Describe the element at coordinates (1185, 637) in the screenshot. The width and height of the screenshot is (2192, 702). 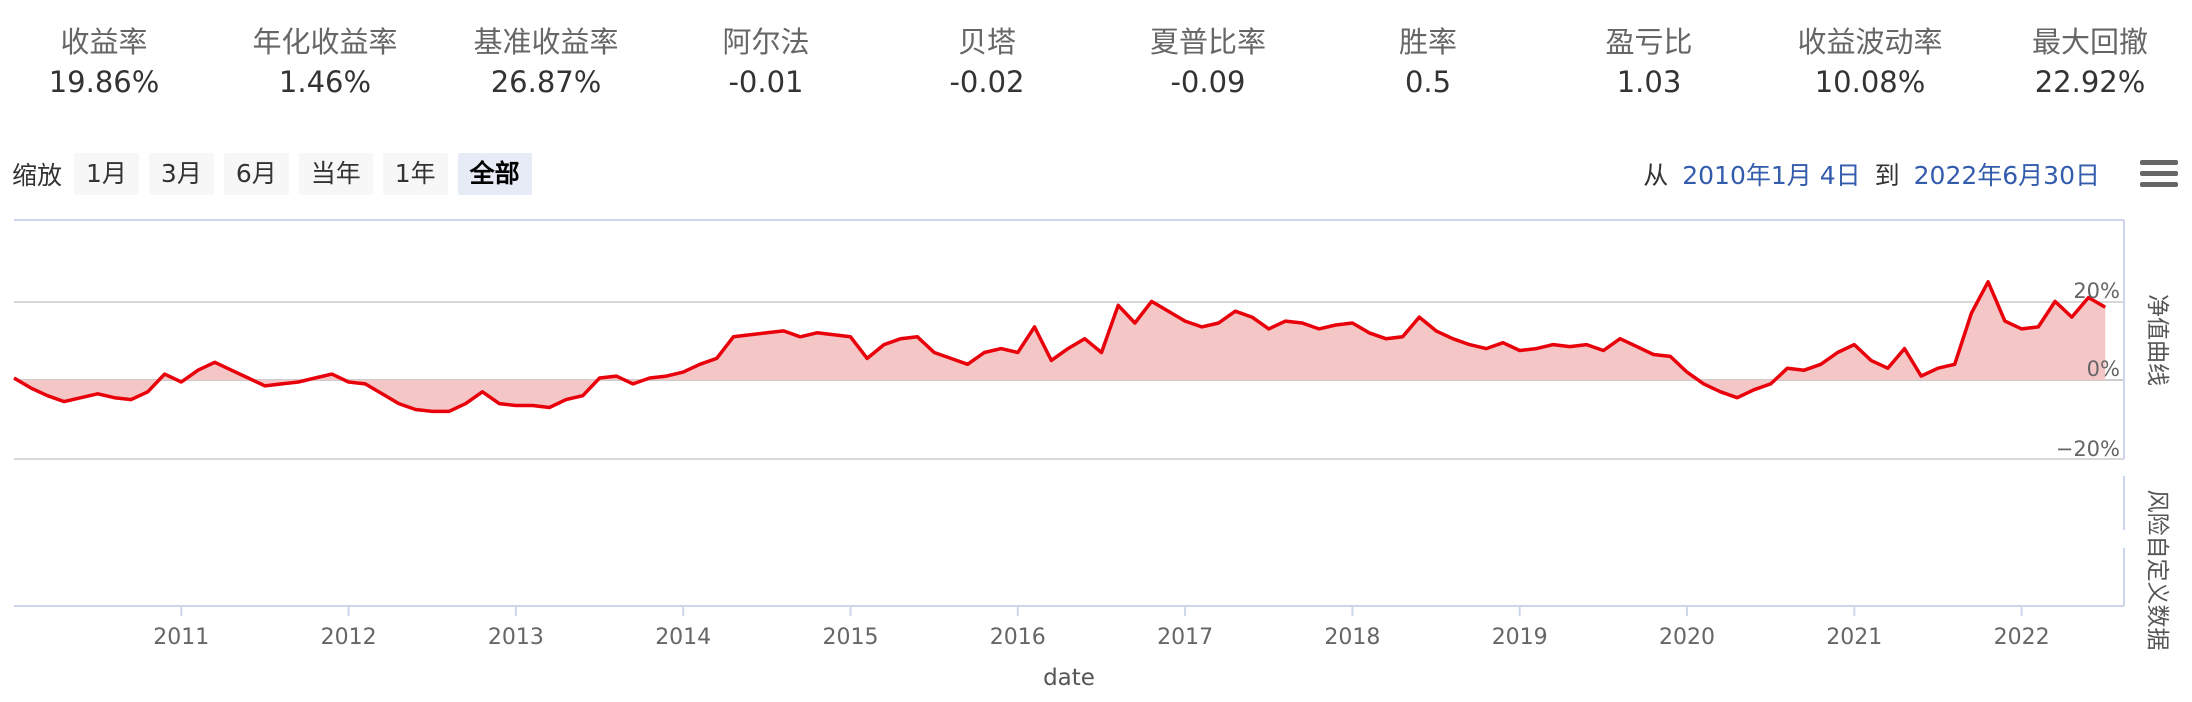
I see `x-tick-label: 2017` at that location.